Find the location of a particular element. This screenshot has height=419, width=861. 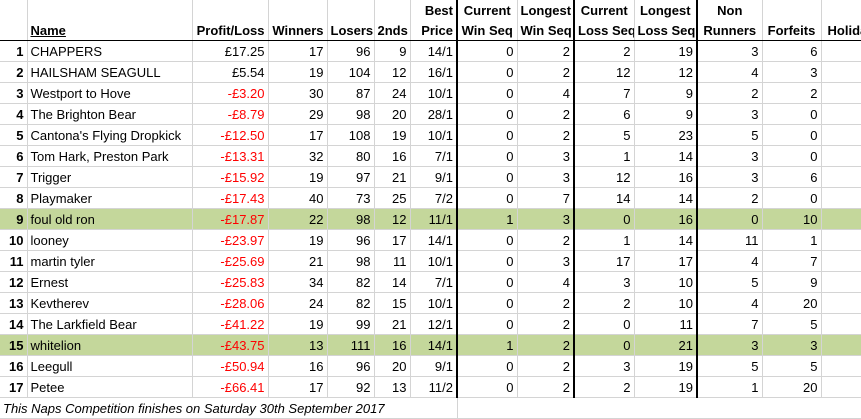

cell-holiday: 16 is located at coordinates (841, 156).